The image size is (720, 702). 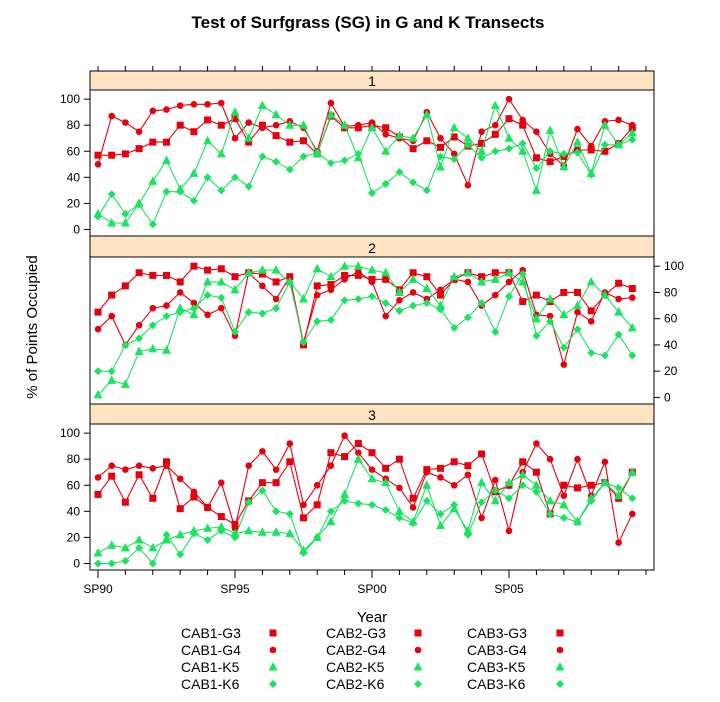 What do you see at coordinates (273, 650) in the screenshot?
I see `legend-marker` at bounding box center [273, 650].